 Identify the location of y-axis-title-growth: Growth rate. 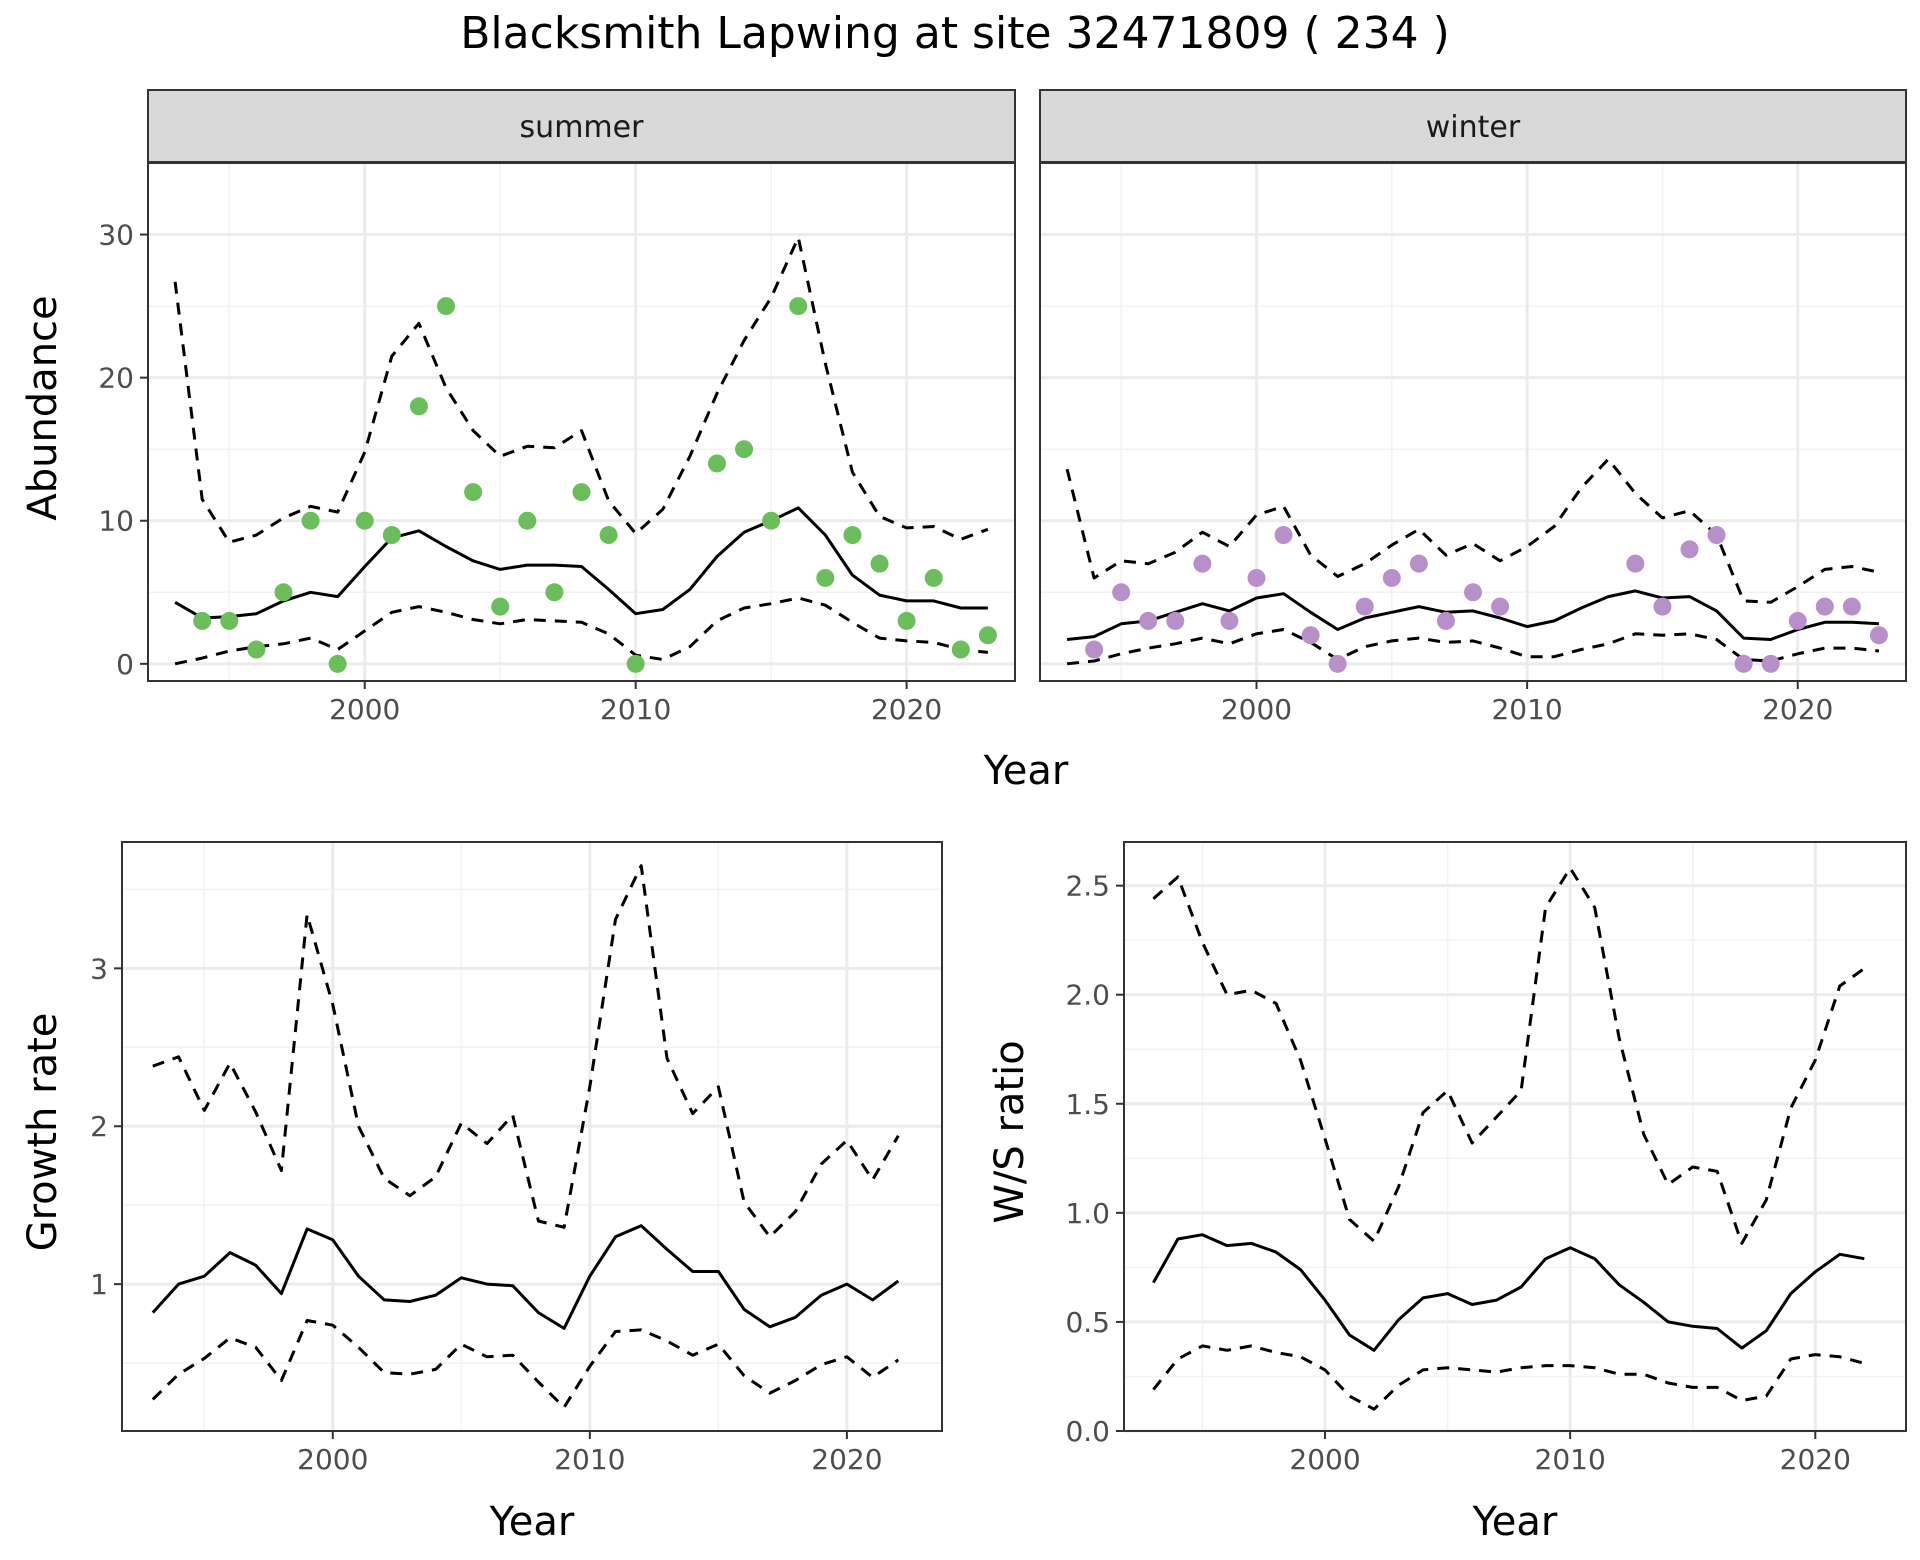
(43, 1132).